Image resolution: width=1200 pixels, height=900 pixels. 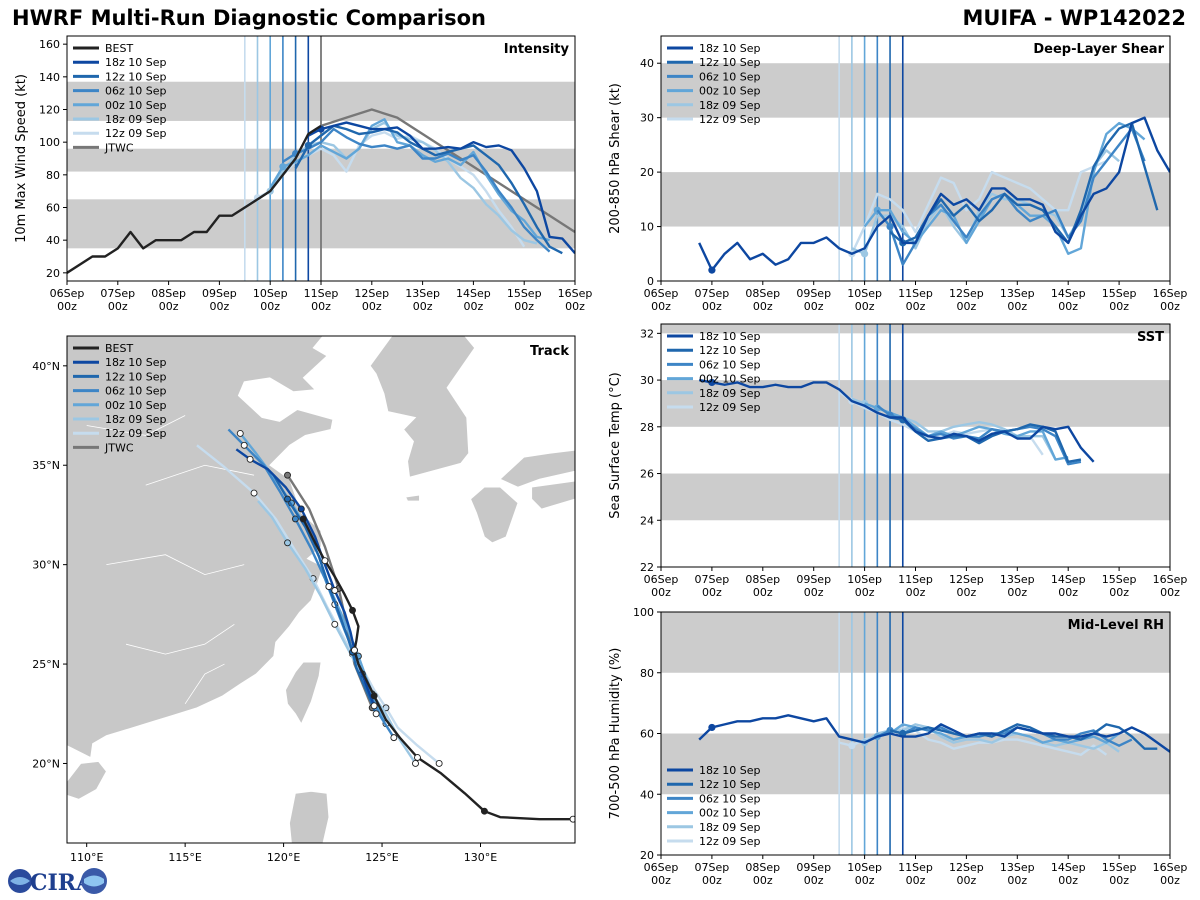 I want to click on land-taiwan, so click(x=303, y=693).